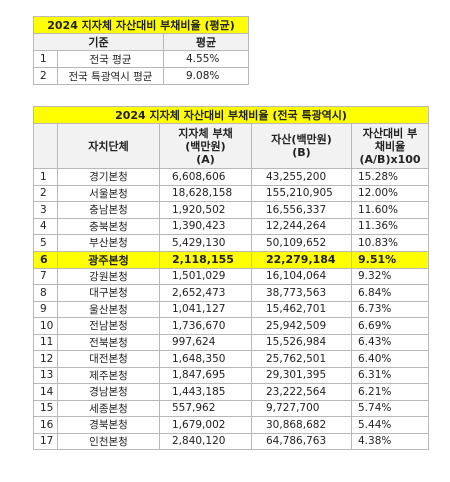  I want to click on ratio-value: 9.32%, so click(390, 276).